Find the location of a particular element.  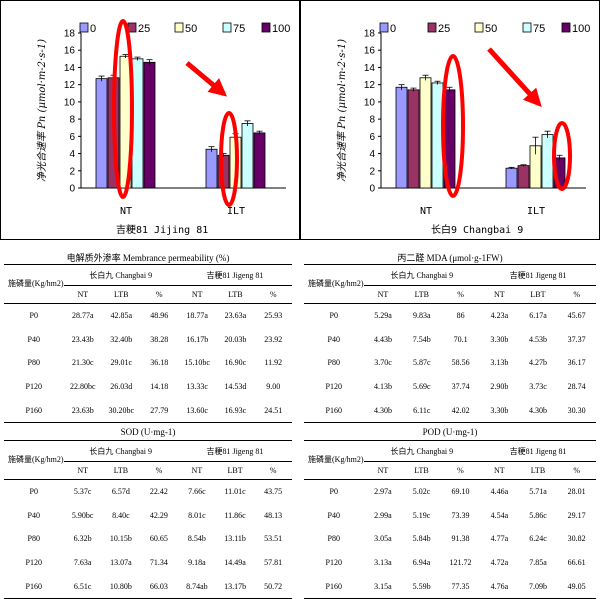

table-cell: 13.07a is located at coordinates (121, 563).